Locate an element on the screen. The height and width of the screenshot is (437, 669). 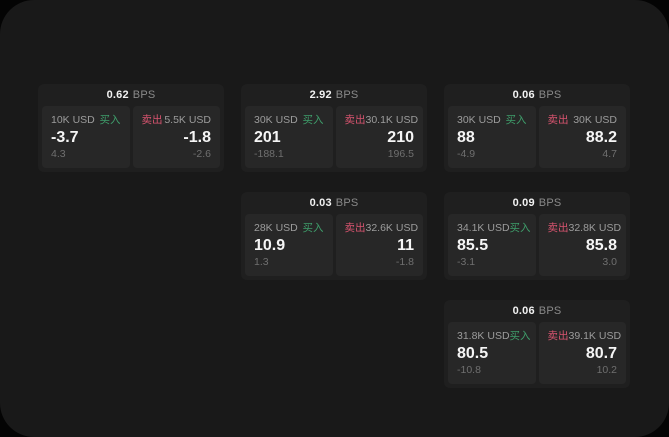
bps-value: 0.03 is located at coordinates (320, 203).